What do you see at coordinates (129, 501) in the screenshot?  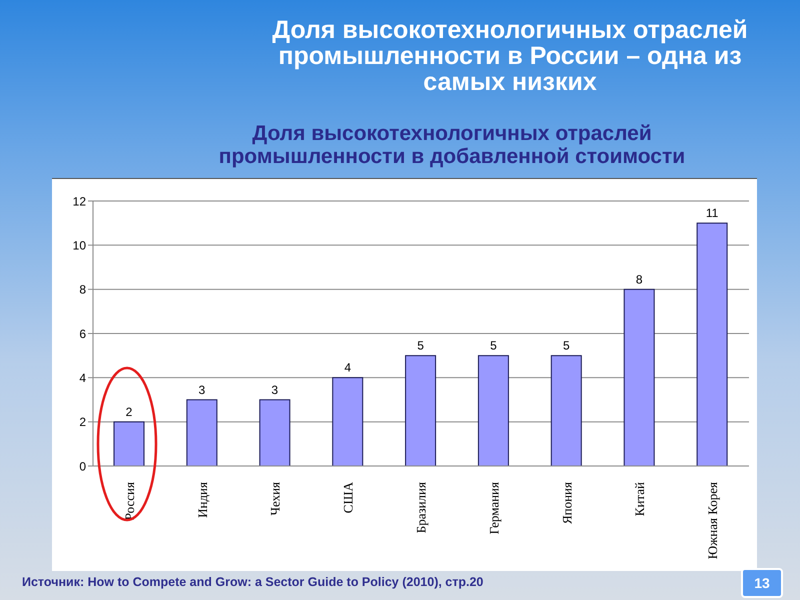 I see `x-tick-label: Россия` at bounding box center [129, 501].